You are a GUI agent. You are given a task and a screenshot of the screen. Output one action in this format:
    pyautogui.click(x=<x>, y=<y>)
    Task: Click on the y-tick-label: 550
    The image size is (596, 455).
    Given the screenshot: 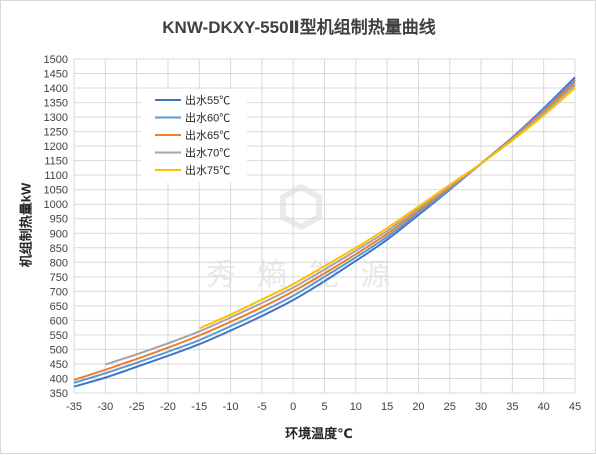 What is the action you would take?
    pyautogui.click(x=59, y=336)
    